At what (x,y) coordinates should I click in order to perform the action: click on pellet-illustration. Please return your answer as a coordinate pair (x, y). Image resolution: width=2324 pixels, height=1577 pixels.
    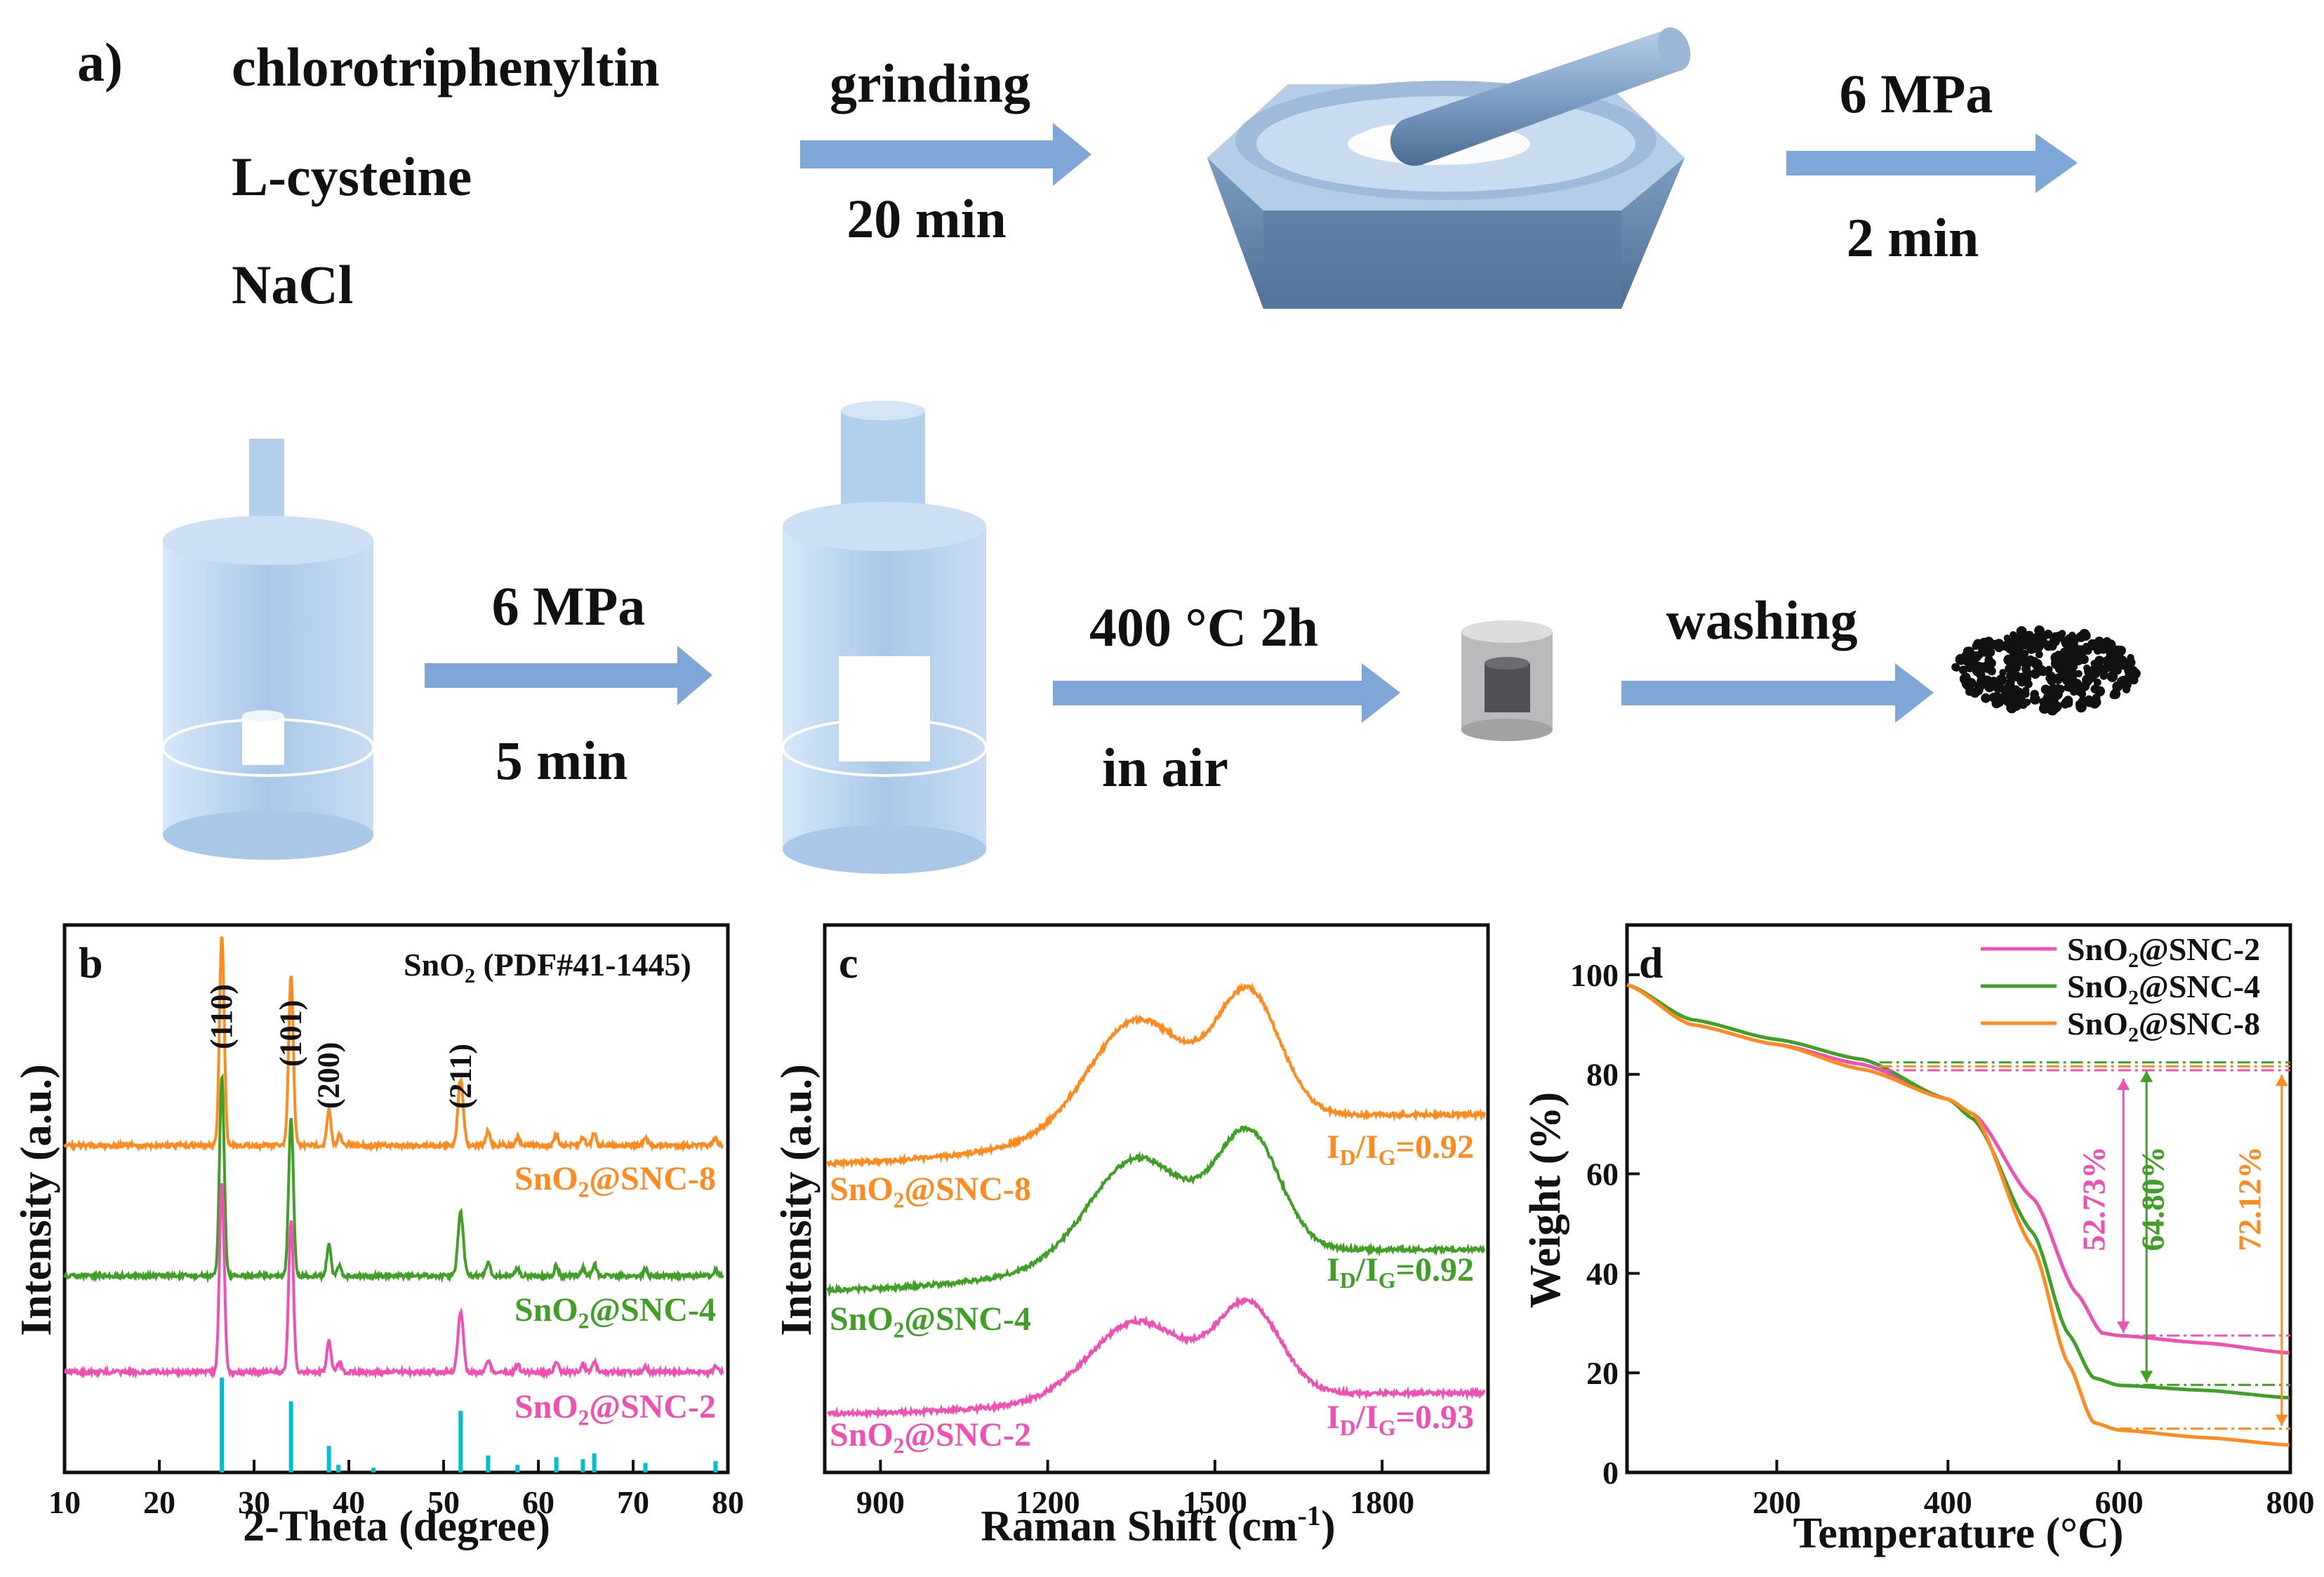
    Looking at the image, I should click on (1507, 680).